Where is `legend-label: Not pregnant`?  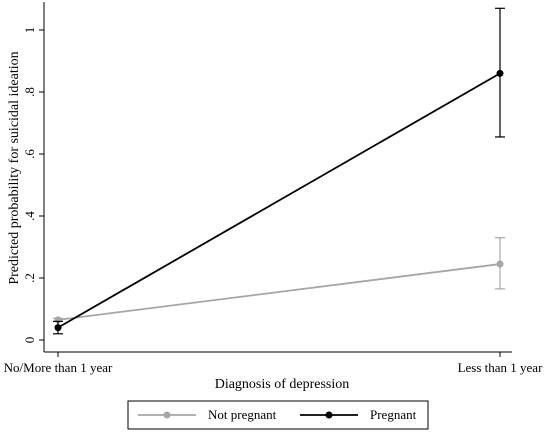
legend-label: Not pregnant is located at coordinates (242, 414).